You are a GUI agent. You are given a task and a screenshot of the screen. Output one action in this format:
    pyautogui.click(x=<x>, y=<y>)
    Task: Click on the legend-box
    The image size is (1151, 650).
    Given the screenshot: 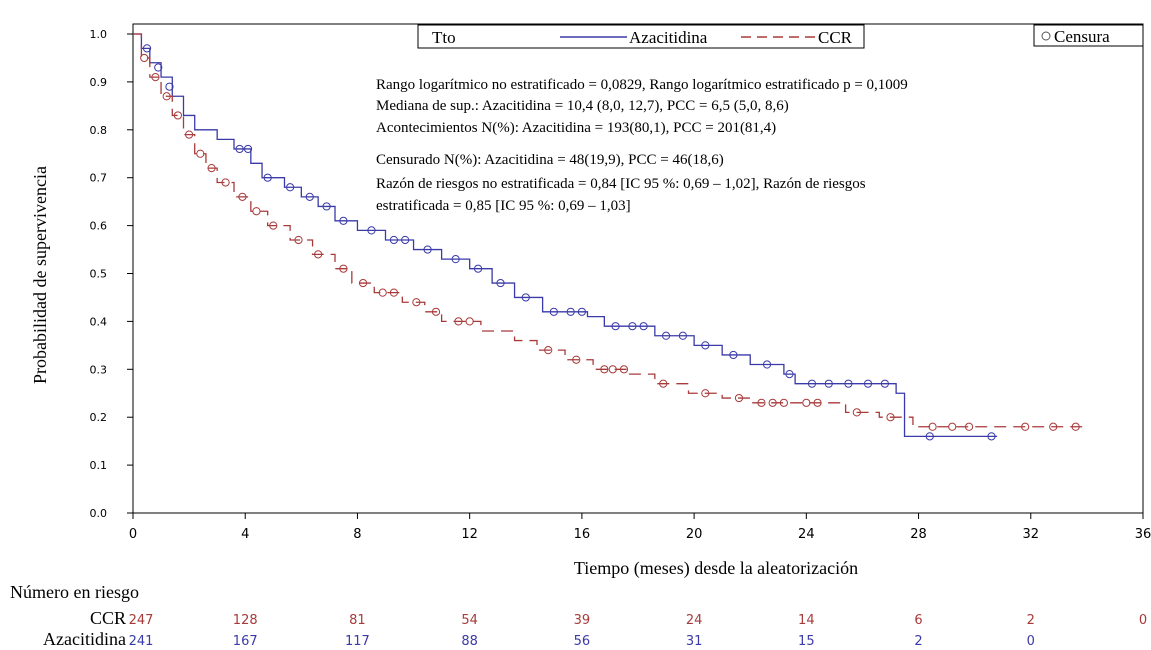 What is the action you would take?
    pyautogui.click(x=641, y=36)
    